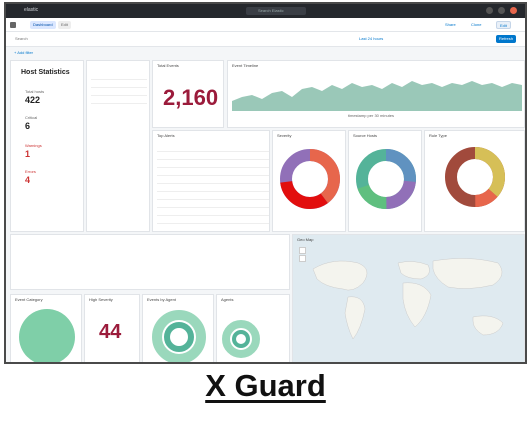  I want to click on share-button: Share, so click(450, 24).